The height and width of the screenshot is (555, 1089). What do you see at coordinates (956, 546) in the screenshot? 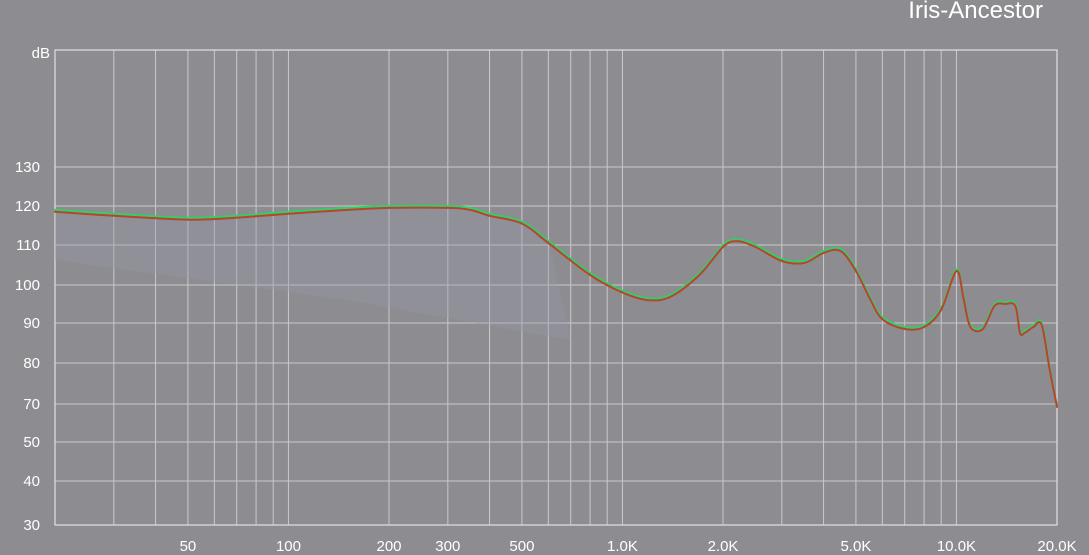
I see `x-tick-label: 10.0K` at bounding box center [956, 546].